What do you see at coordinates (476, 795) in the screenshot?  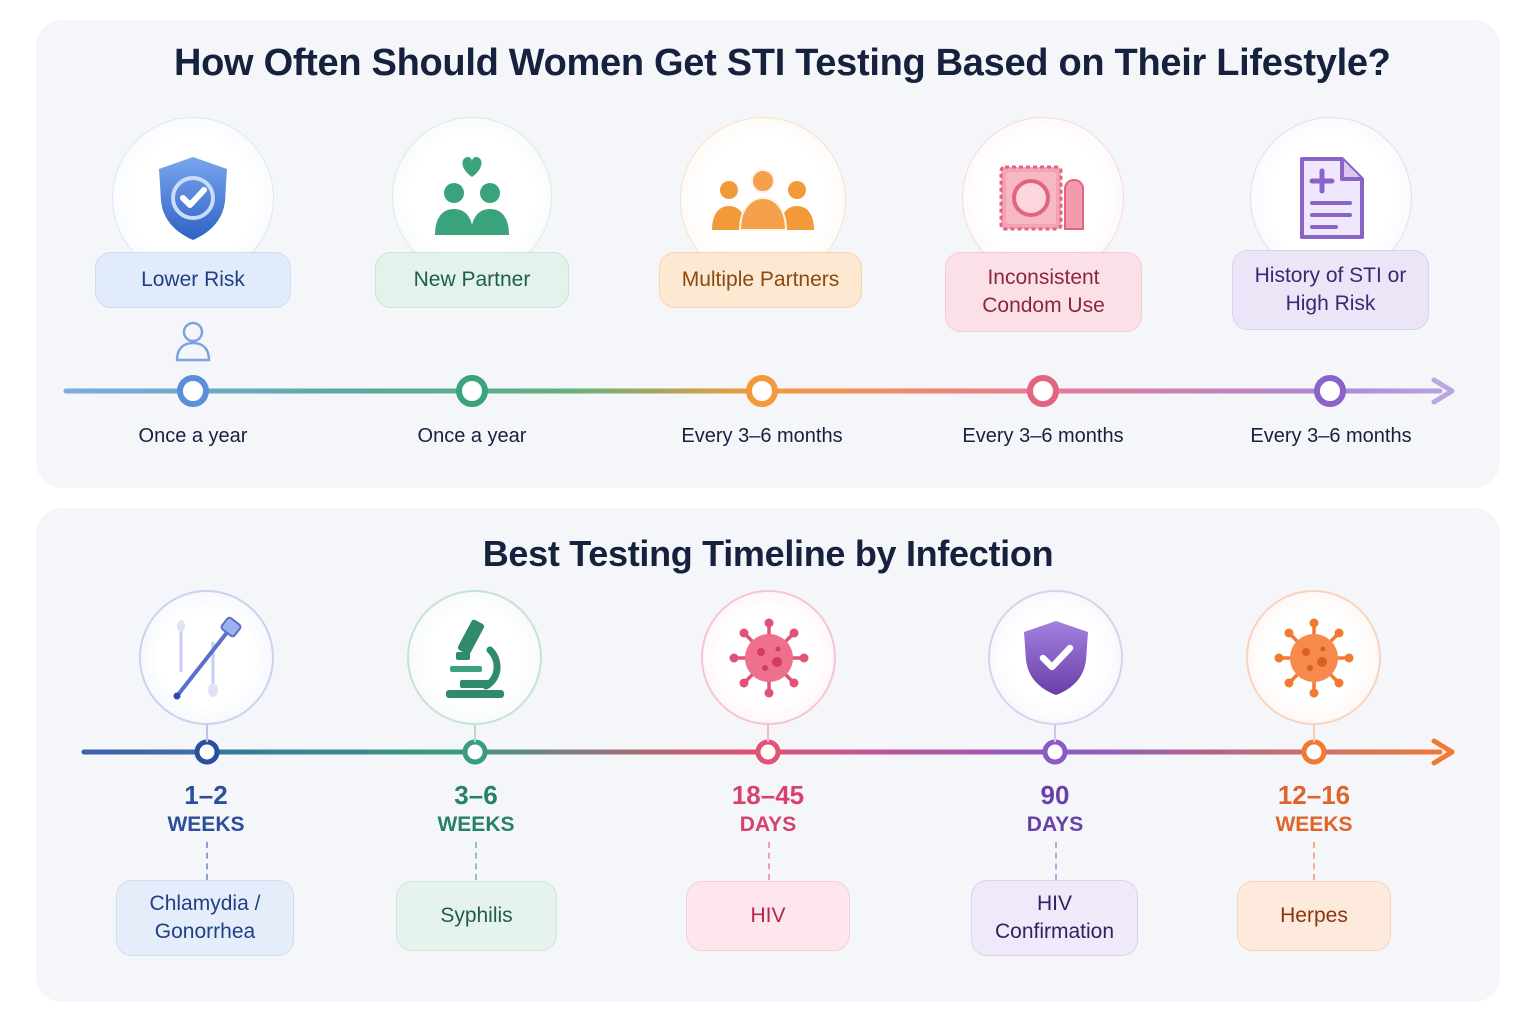 I see `syphilis-time-number: 3–6` at bounding box center [476, 795].